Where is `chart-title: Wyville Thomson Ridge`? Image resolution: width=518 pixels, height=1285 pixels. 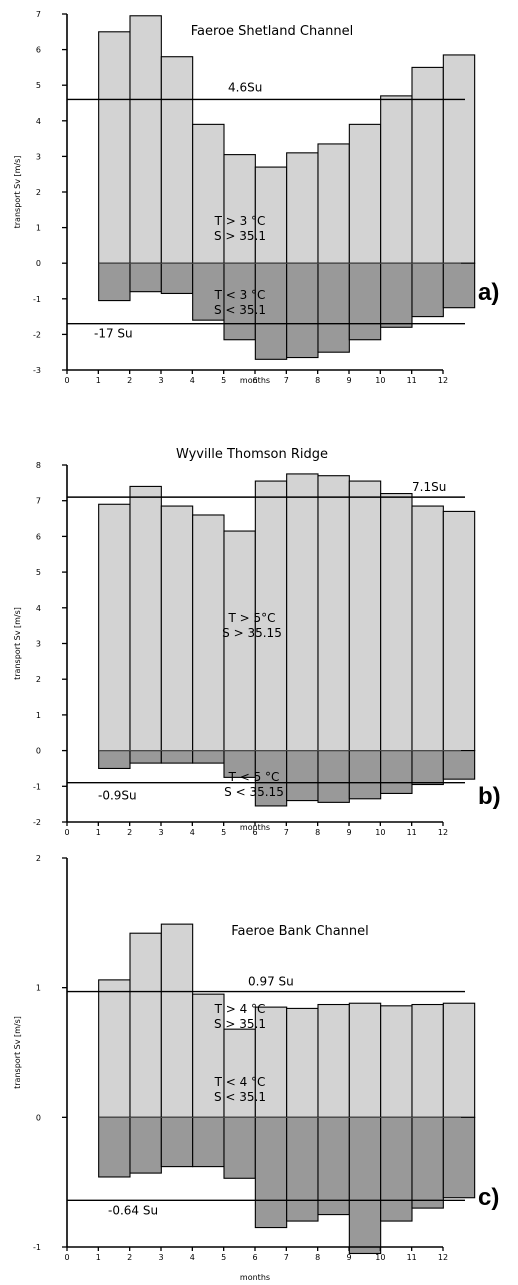
chart-title: Wyville Thomson Ridge is located at coordinates (252, 454).